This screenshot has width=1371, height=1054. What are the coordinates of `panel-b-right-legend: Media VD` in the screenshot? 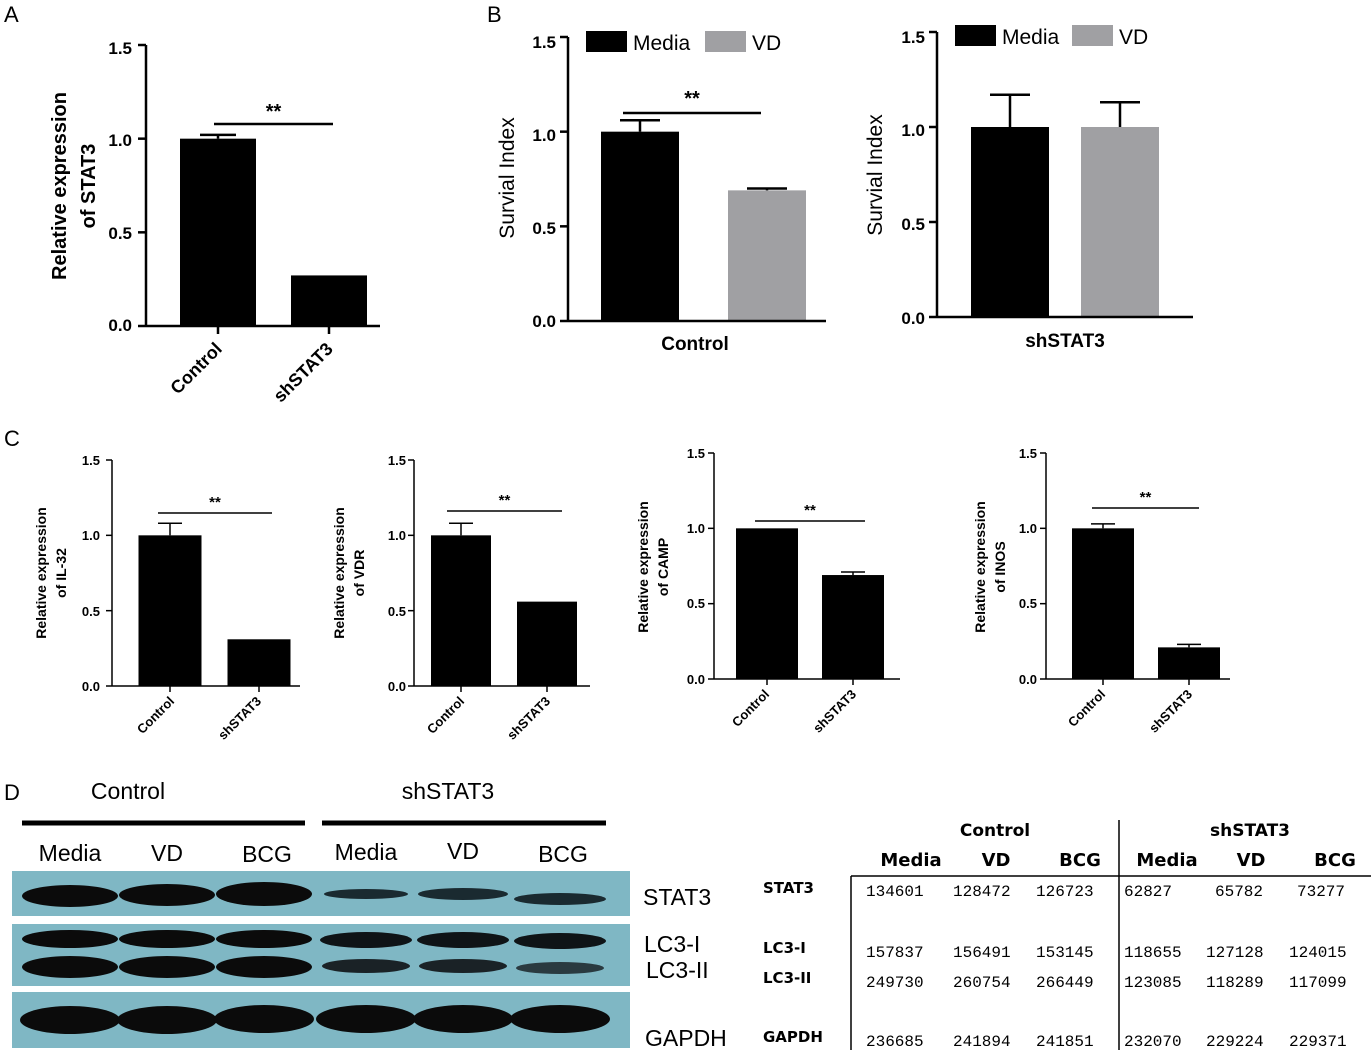 It's located at (1051, 37).